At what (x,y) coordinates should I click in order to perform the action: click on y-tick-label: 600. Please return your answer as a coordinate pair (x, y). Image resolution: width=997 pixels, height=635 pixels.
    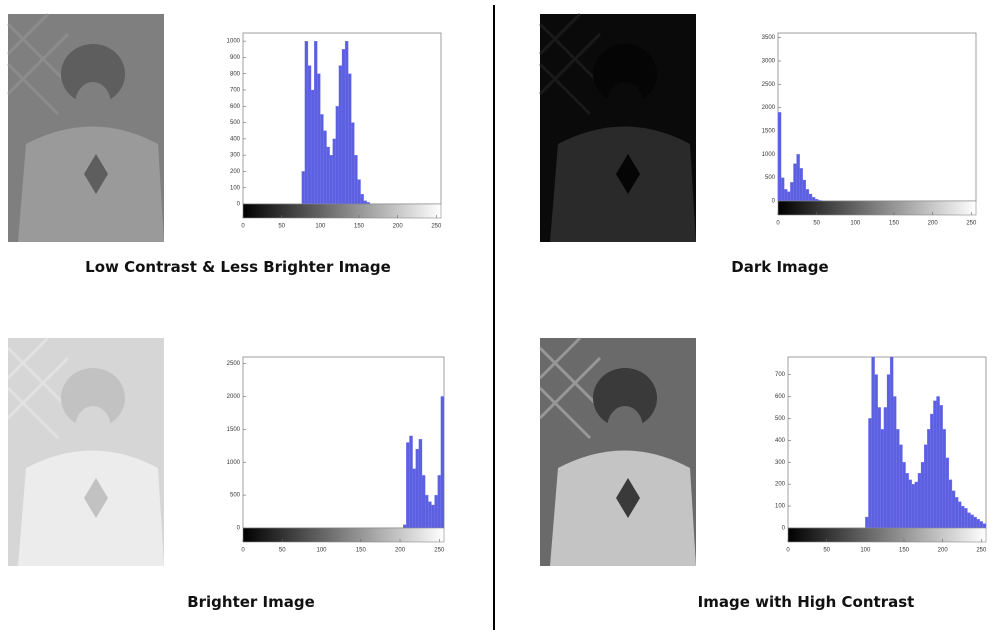
    Looking at the image, I should click on (780, 397).